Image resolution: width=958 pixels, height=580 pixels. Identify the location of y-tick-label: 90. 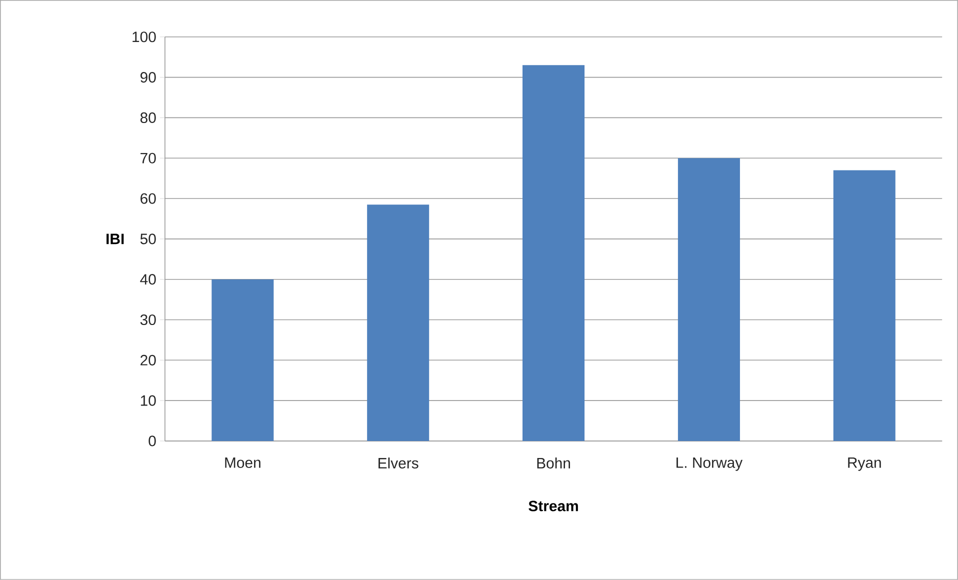
(148, 77).